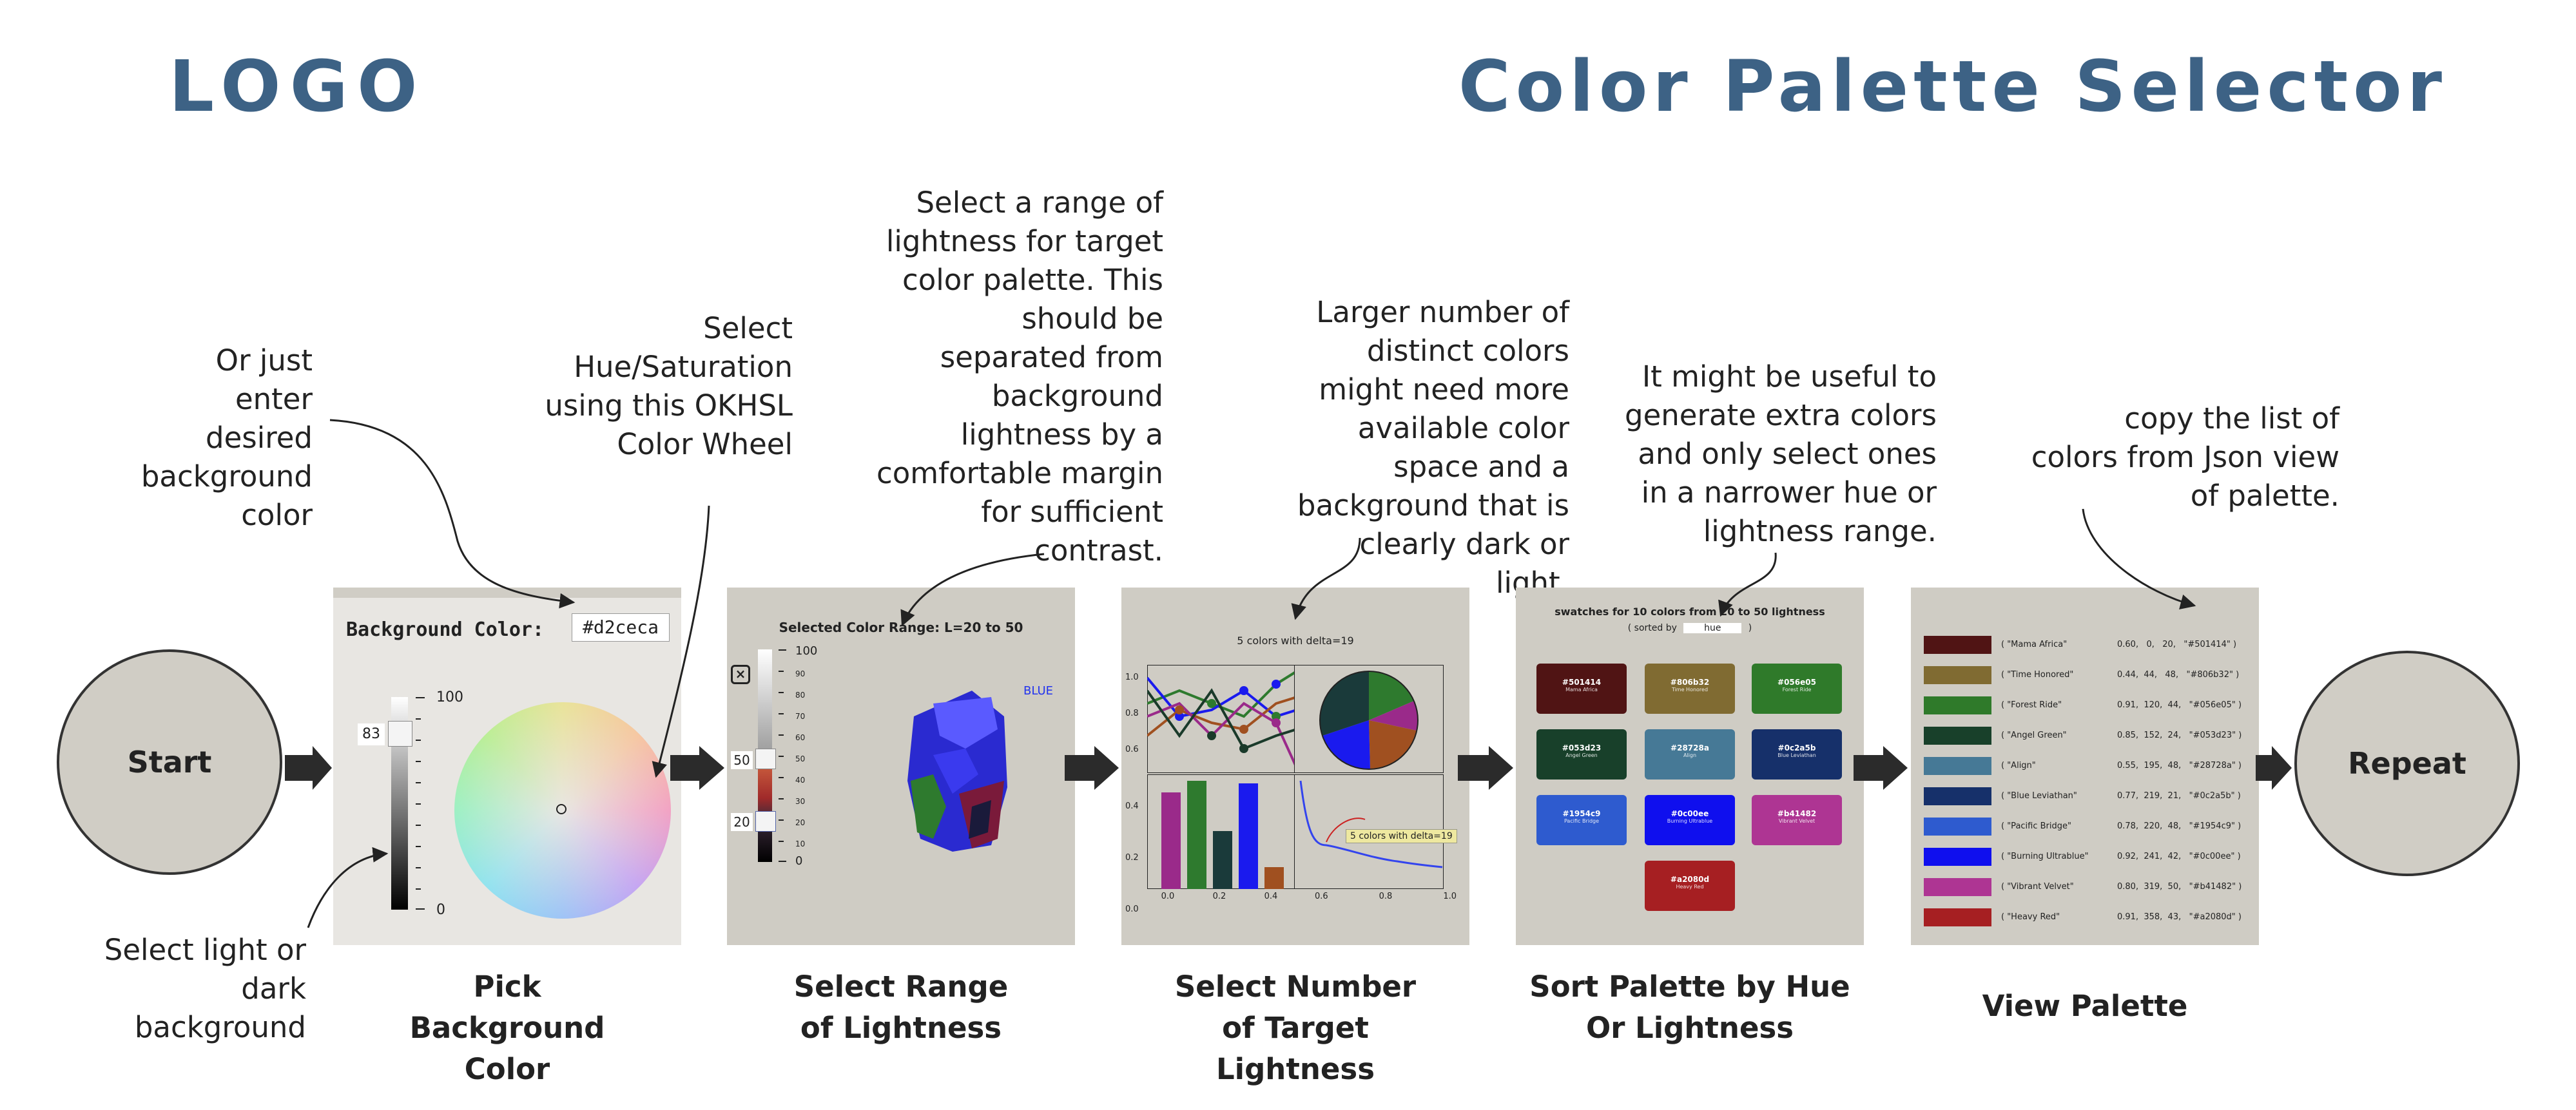 The image size is (2576, 1110). Describe the element at coordinates (2031, 705) in the screenshot. I see `palette-color-name: ( "Forest Ride"` at that location.